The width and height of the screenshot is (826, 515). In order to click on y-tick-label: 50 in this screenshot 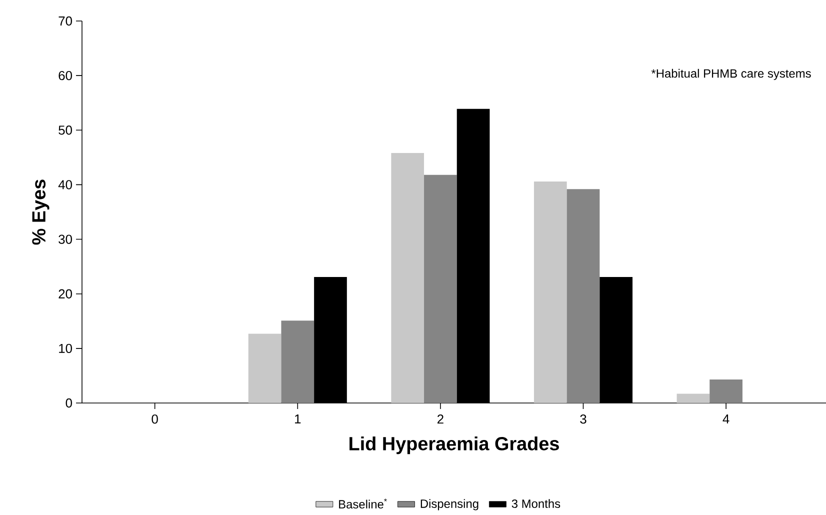, I will do `click(65, 130)`.